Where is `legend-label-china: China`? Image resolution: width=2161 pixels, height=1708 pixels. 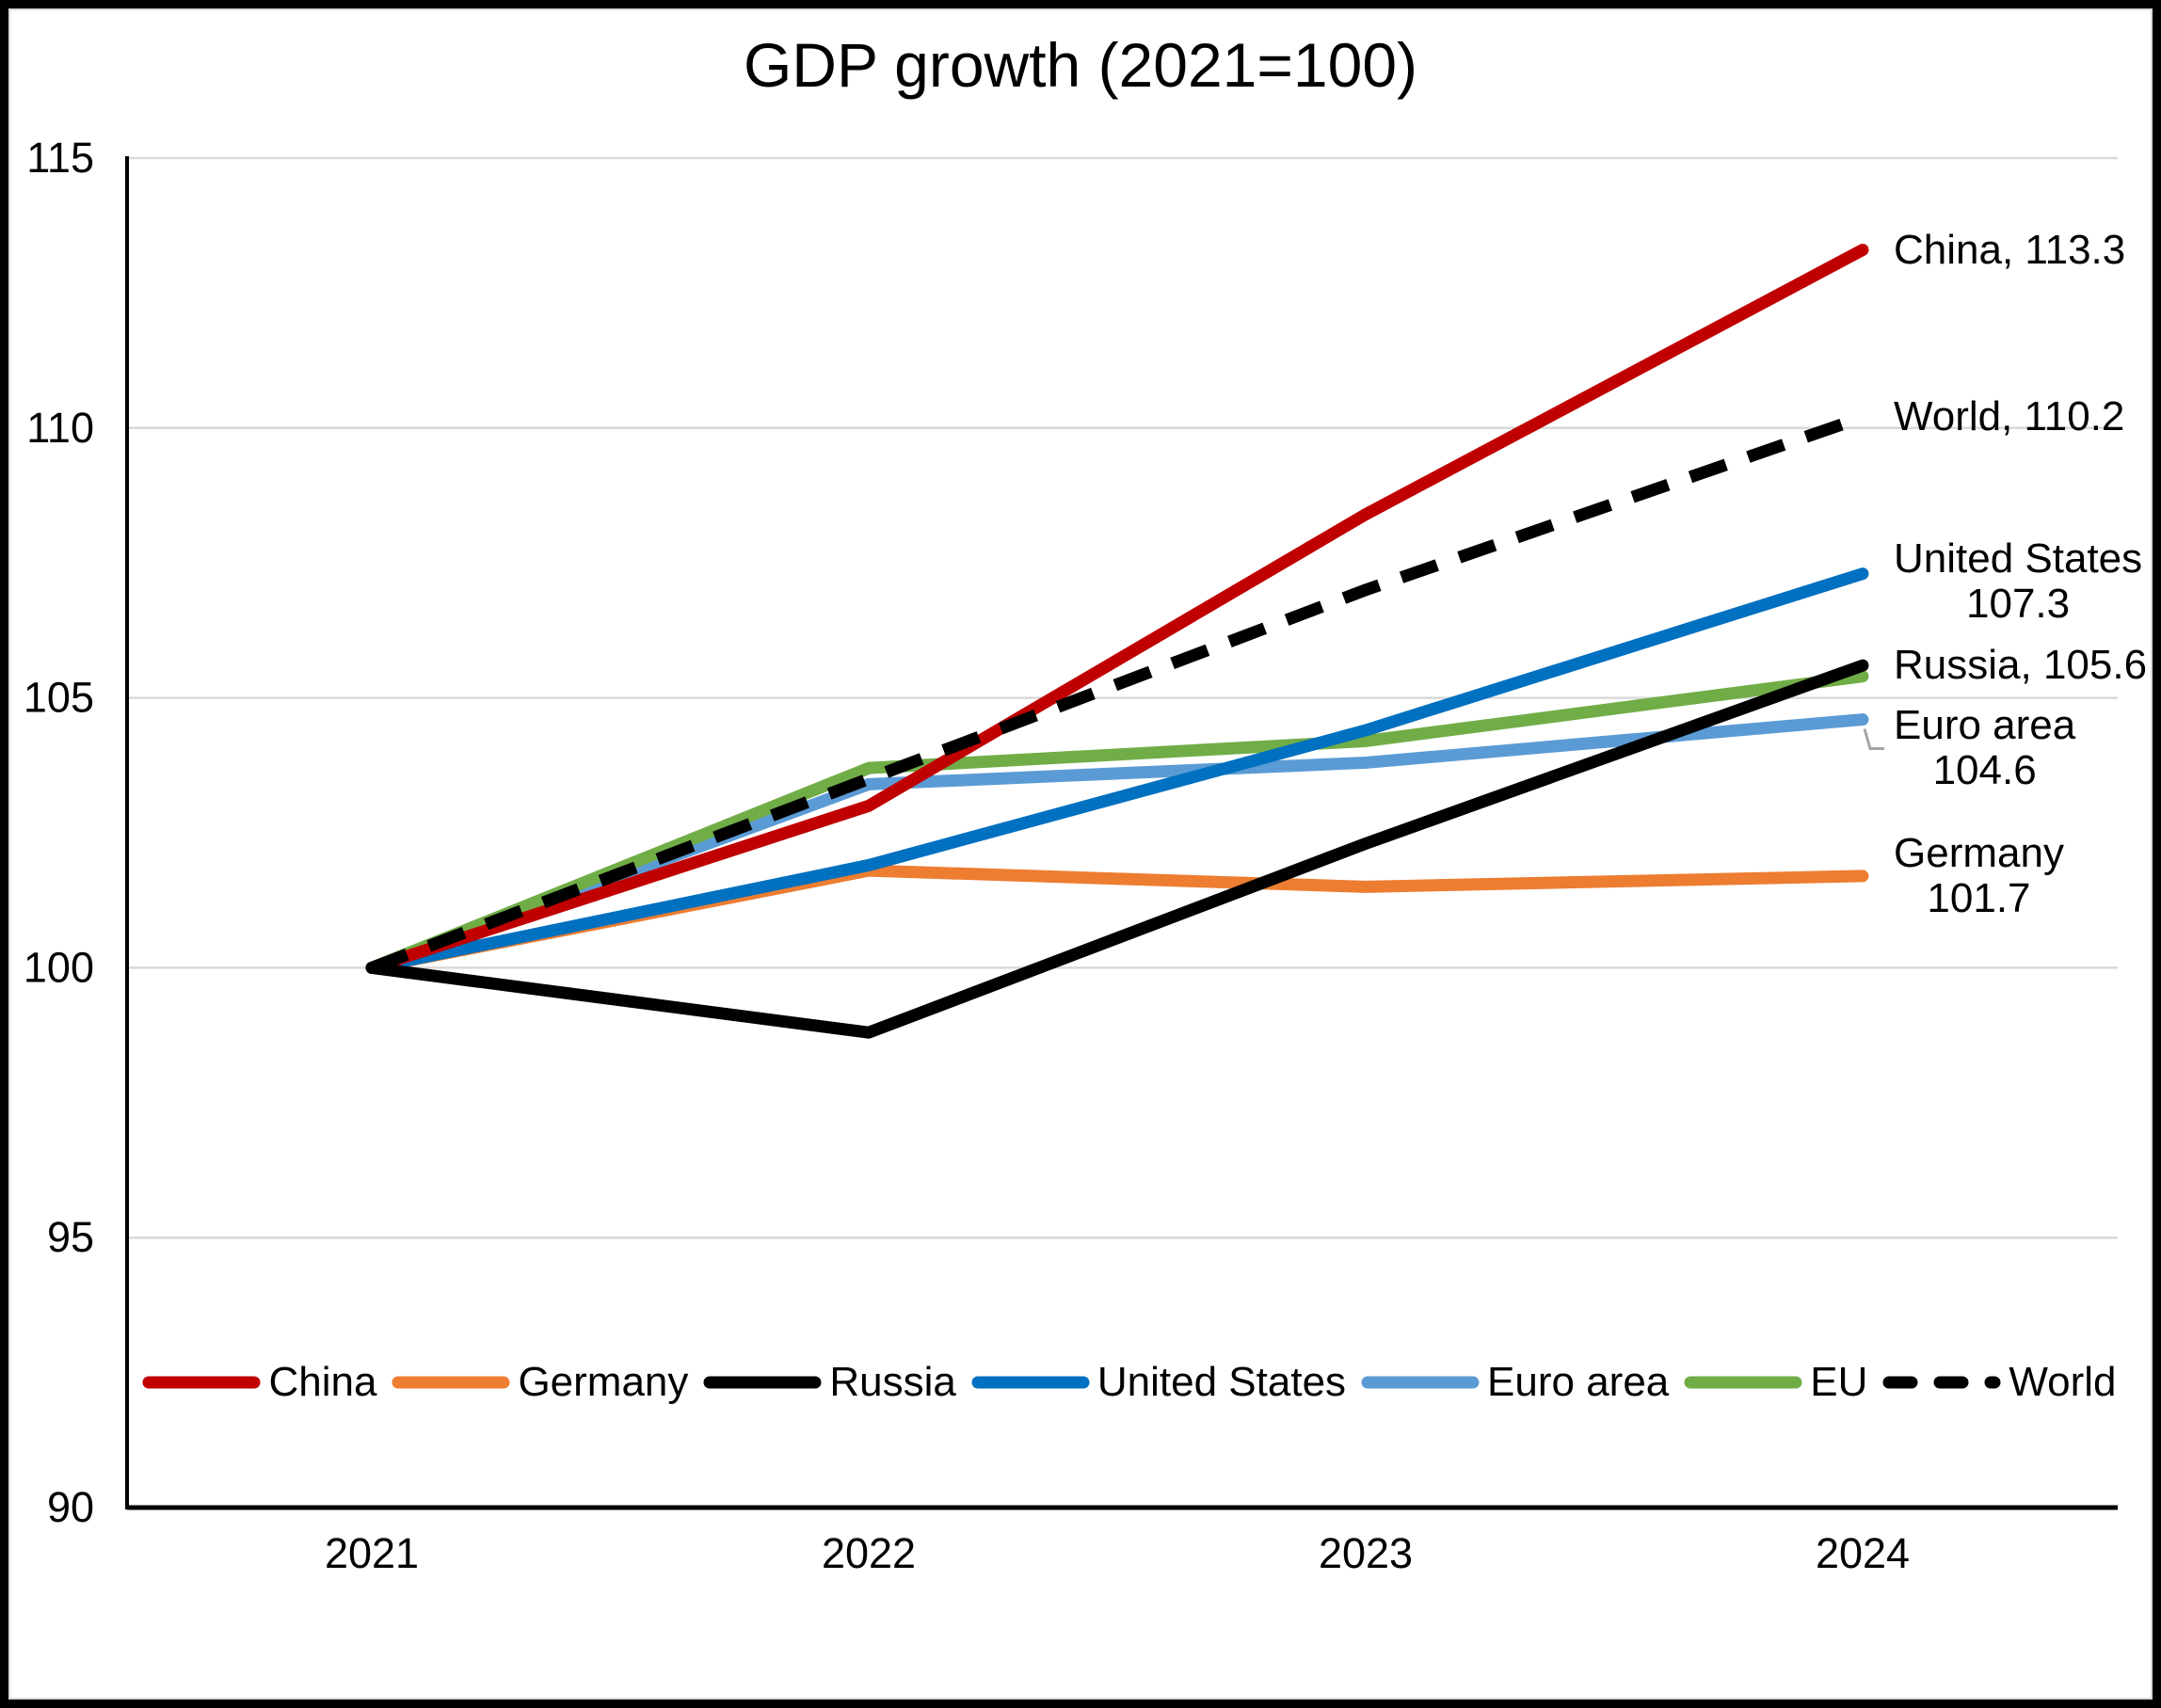
legend-label-china: China is located at coordinates (323, 1382).